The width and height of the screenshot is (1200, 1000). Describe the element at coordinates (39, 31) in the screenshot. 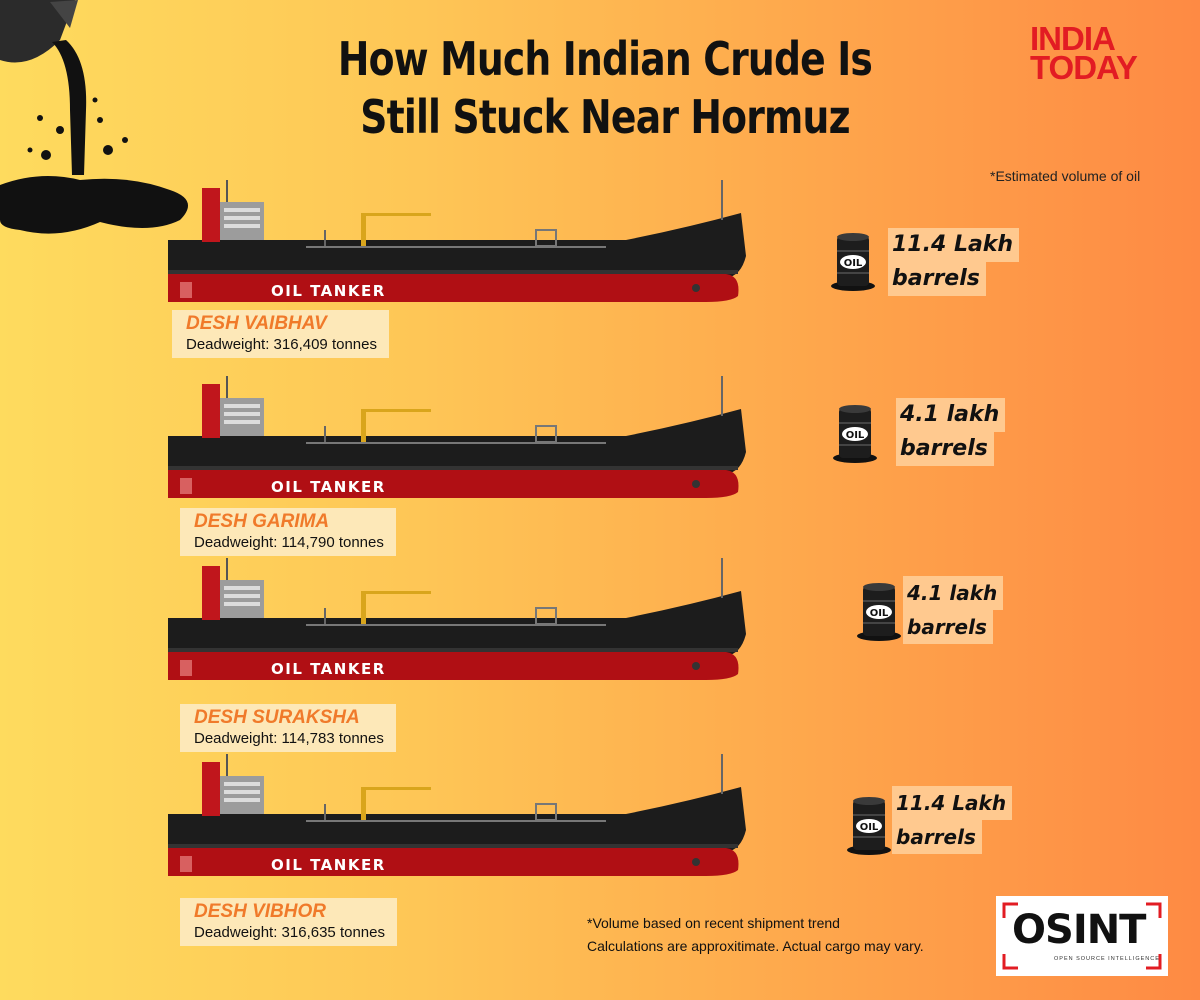

I see `oil-drum-icon` at that location.